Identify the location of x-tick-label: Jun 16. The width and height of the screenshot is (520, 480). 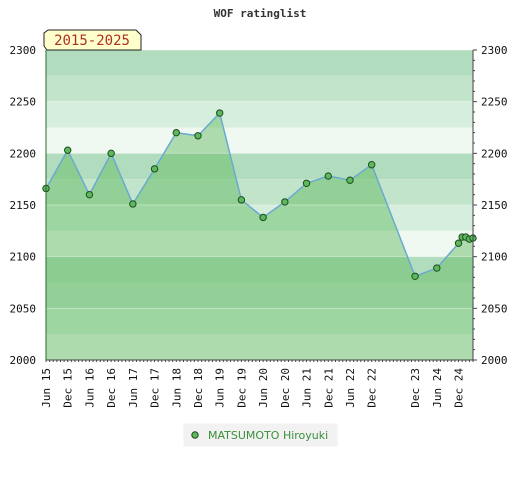
(89, 388).